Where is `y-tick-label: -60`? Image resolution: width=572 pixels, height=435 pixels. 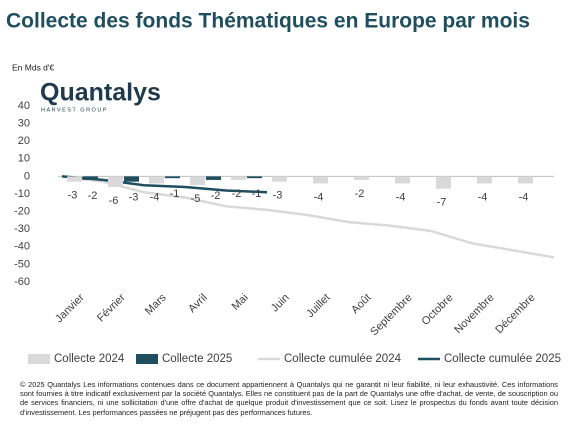 y-tick-label: -60 is located at coordinates (22, 282).